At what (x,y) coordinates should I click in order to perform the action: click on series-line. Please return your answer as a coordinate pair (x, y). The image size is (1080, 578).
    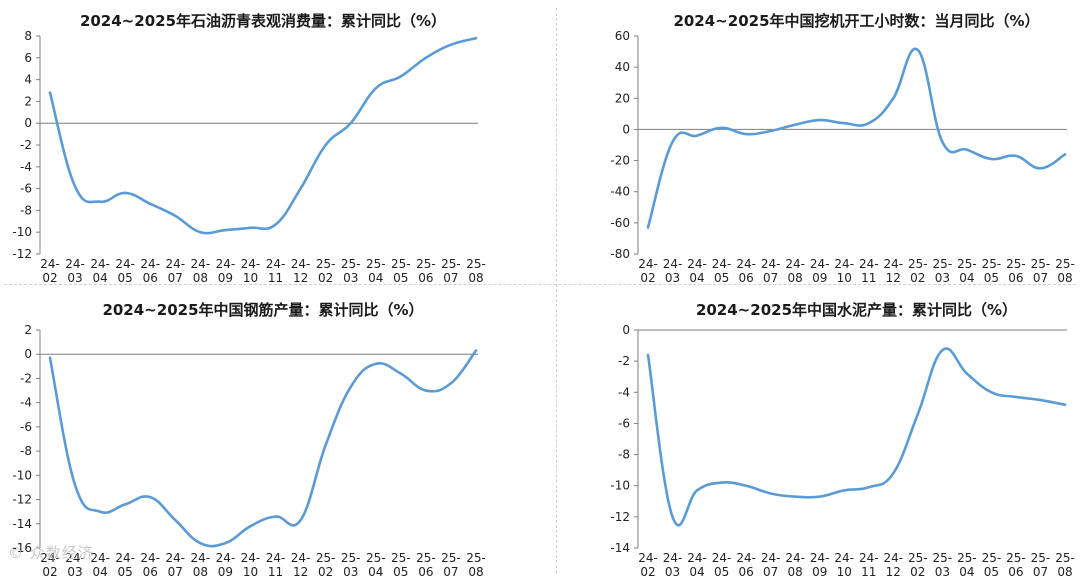
    Looking at the image, I should click on (856, 138).